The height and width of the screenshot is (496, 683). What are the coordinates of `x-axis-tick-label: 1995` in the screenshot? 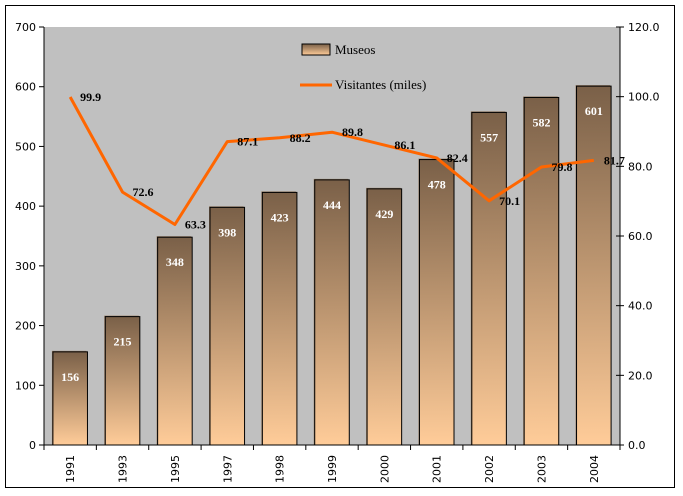 It's located at (175, 469).